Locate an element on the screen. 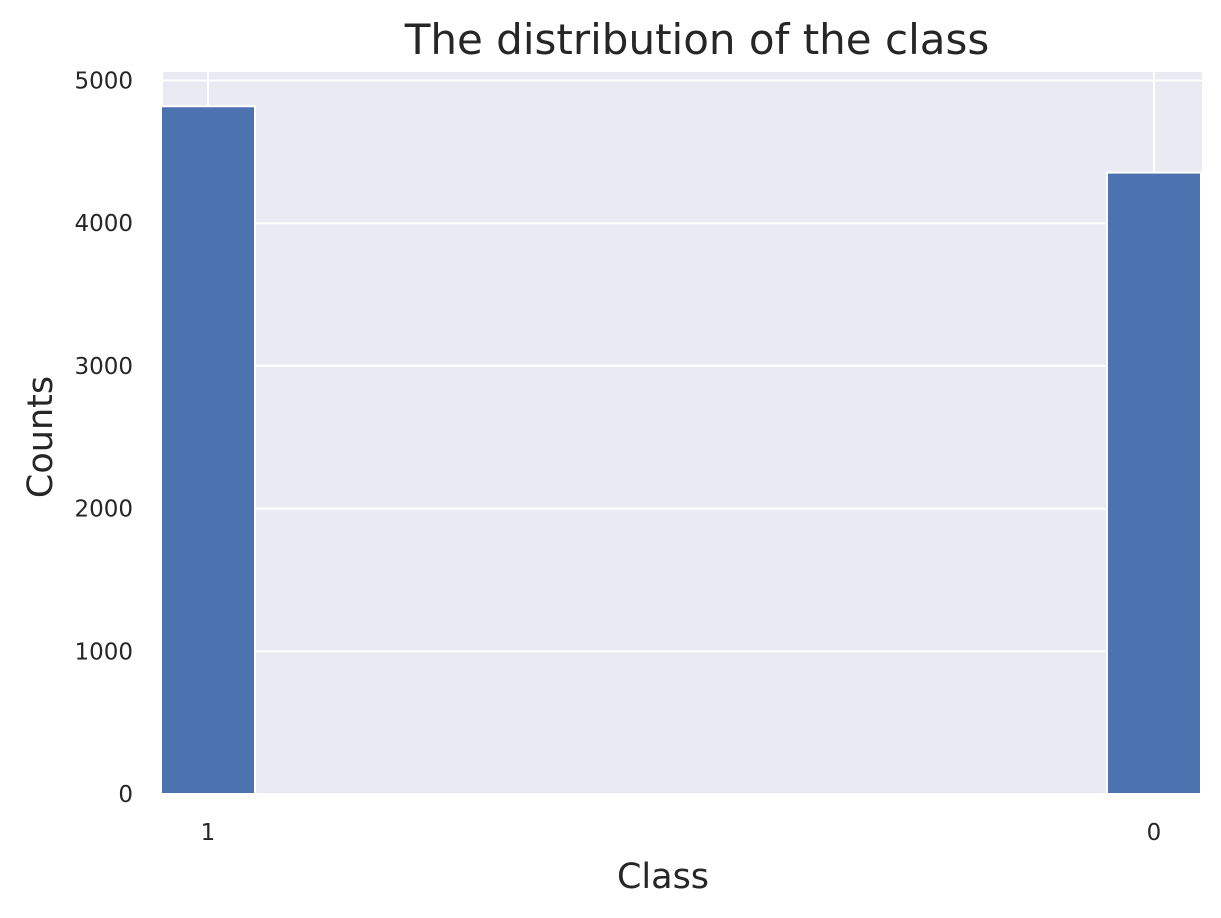 Image resolution: width=1221 pixels, height=918 pixels. y-tick-label: 2000 is located at coordinates (103, 510).